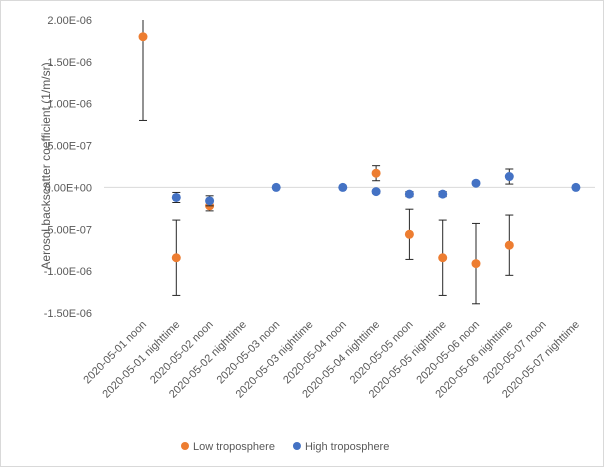 This screenshot has width=605, height=473. What do you see at coordinates (68, 188) in the screenshot?
I see `y-tick-label: 0.00E+00` at bounding box center [68, 188].